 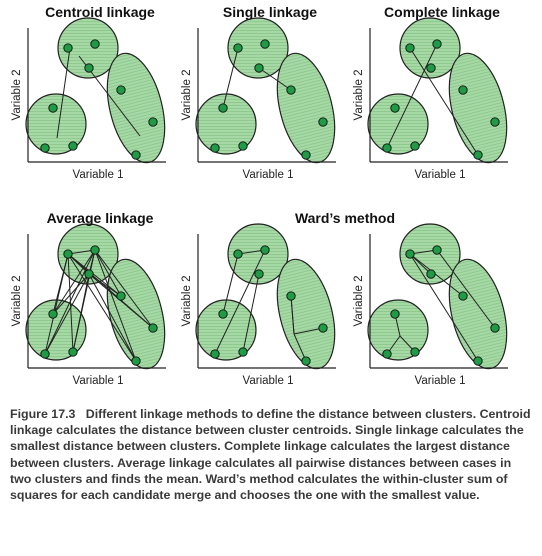 What do you see at coordinates (258, 92) in the screenshot?
I see `panel-single: Variable 1 Variable 2 Single linkage` at bounding box center [258, 92].